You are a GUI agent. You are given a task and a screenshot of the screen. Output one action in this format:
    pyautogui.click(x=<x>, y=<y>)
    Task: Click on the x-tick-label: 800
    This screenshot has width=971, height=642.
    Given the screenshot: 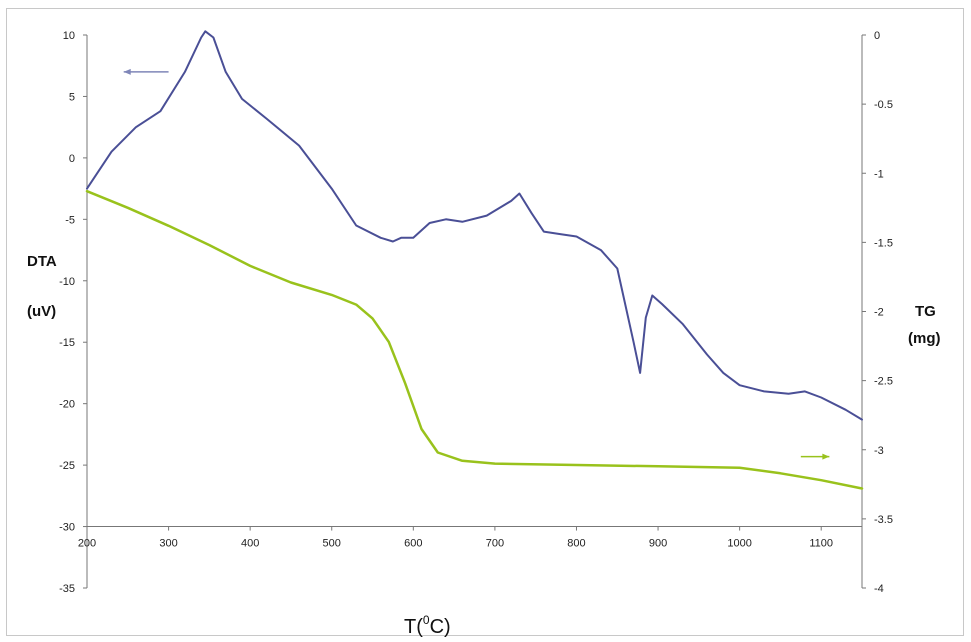 What is the action you would take?
    pyautogui.click(x=576, y=544)
    